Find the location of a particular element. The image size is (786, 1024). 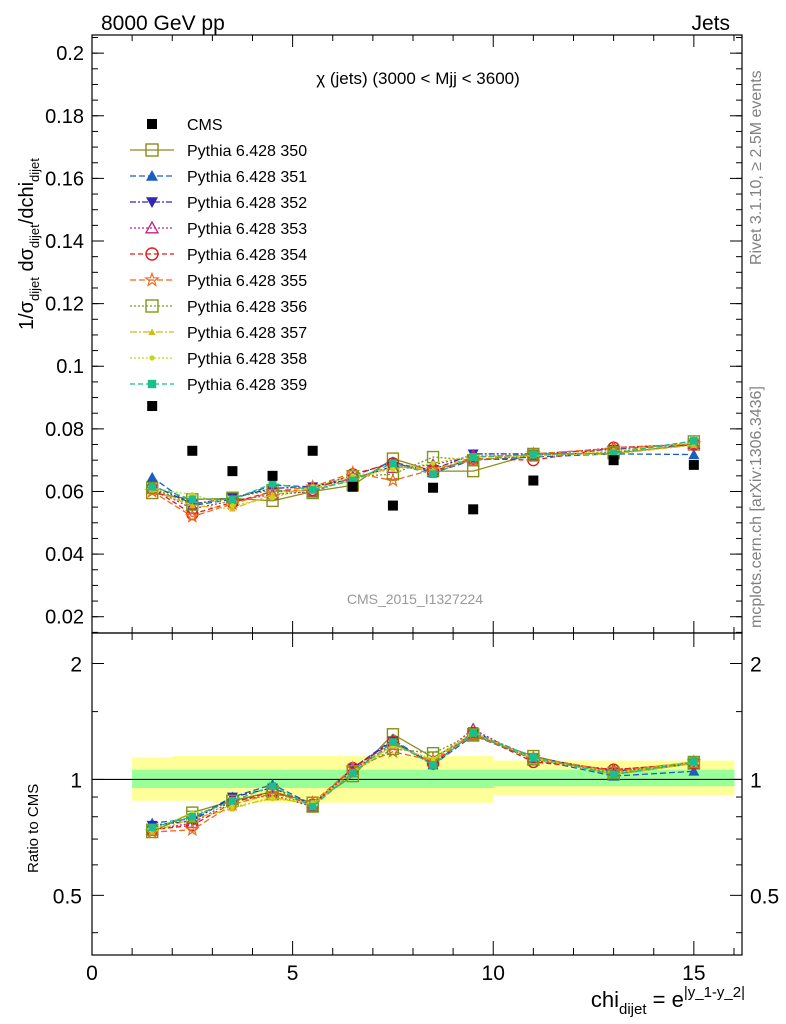

main-y-tick-label: 0.08 is located at coordinates (64, 430).